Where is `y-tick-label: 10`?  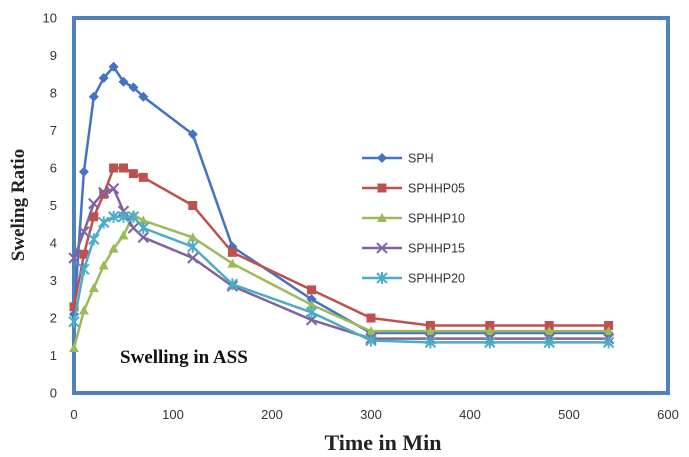
y-tick-label: 10 is located at coordinates (50, 18).